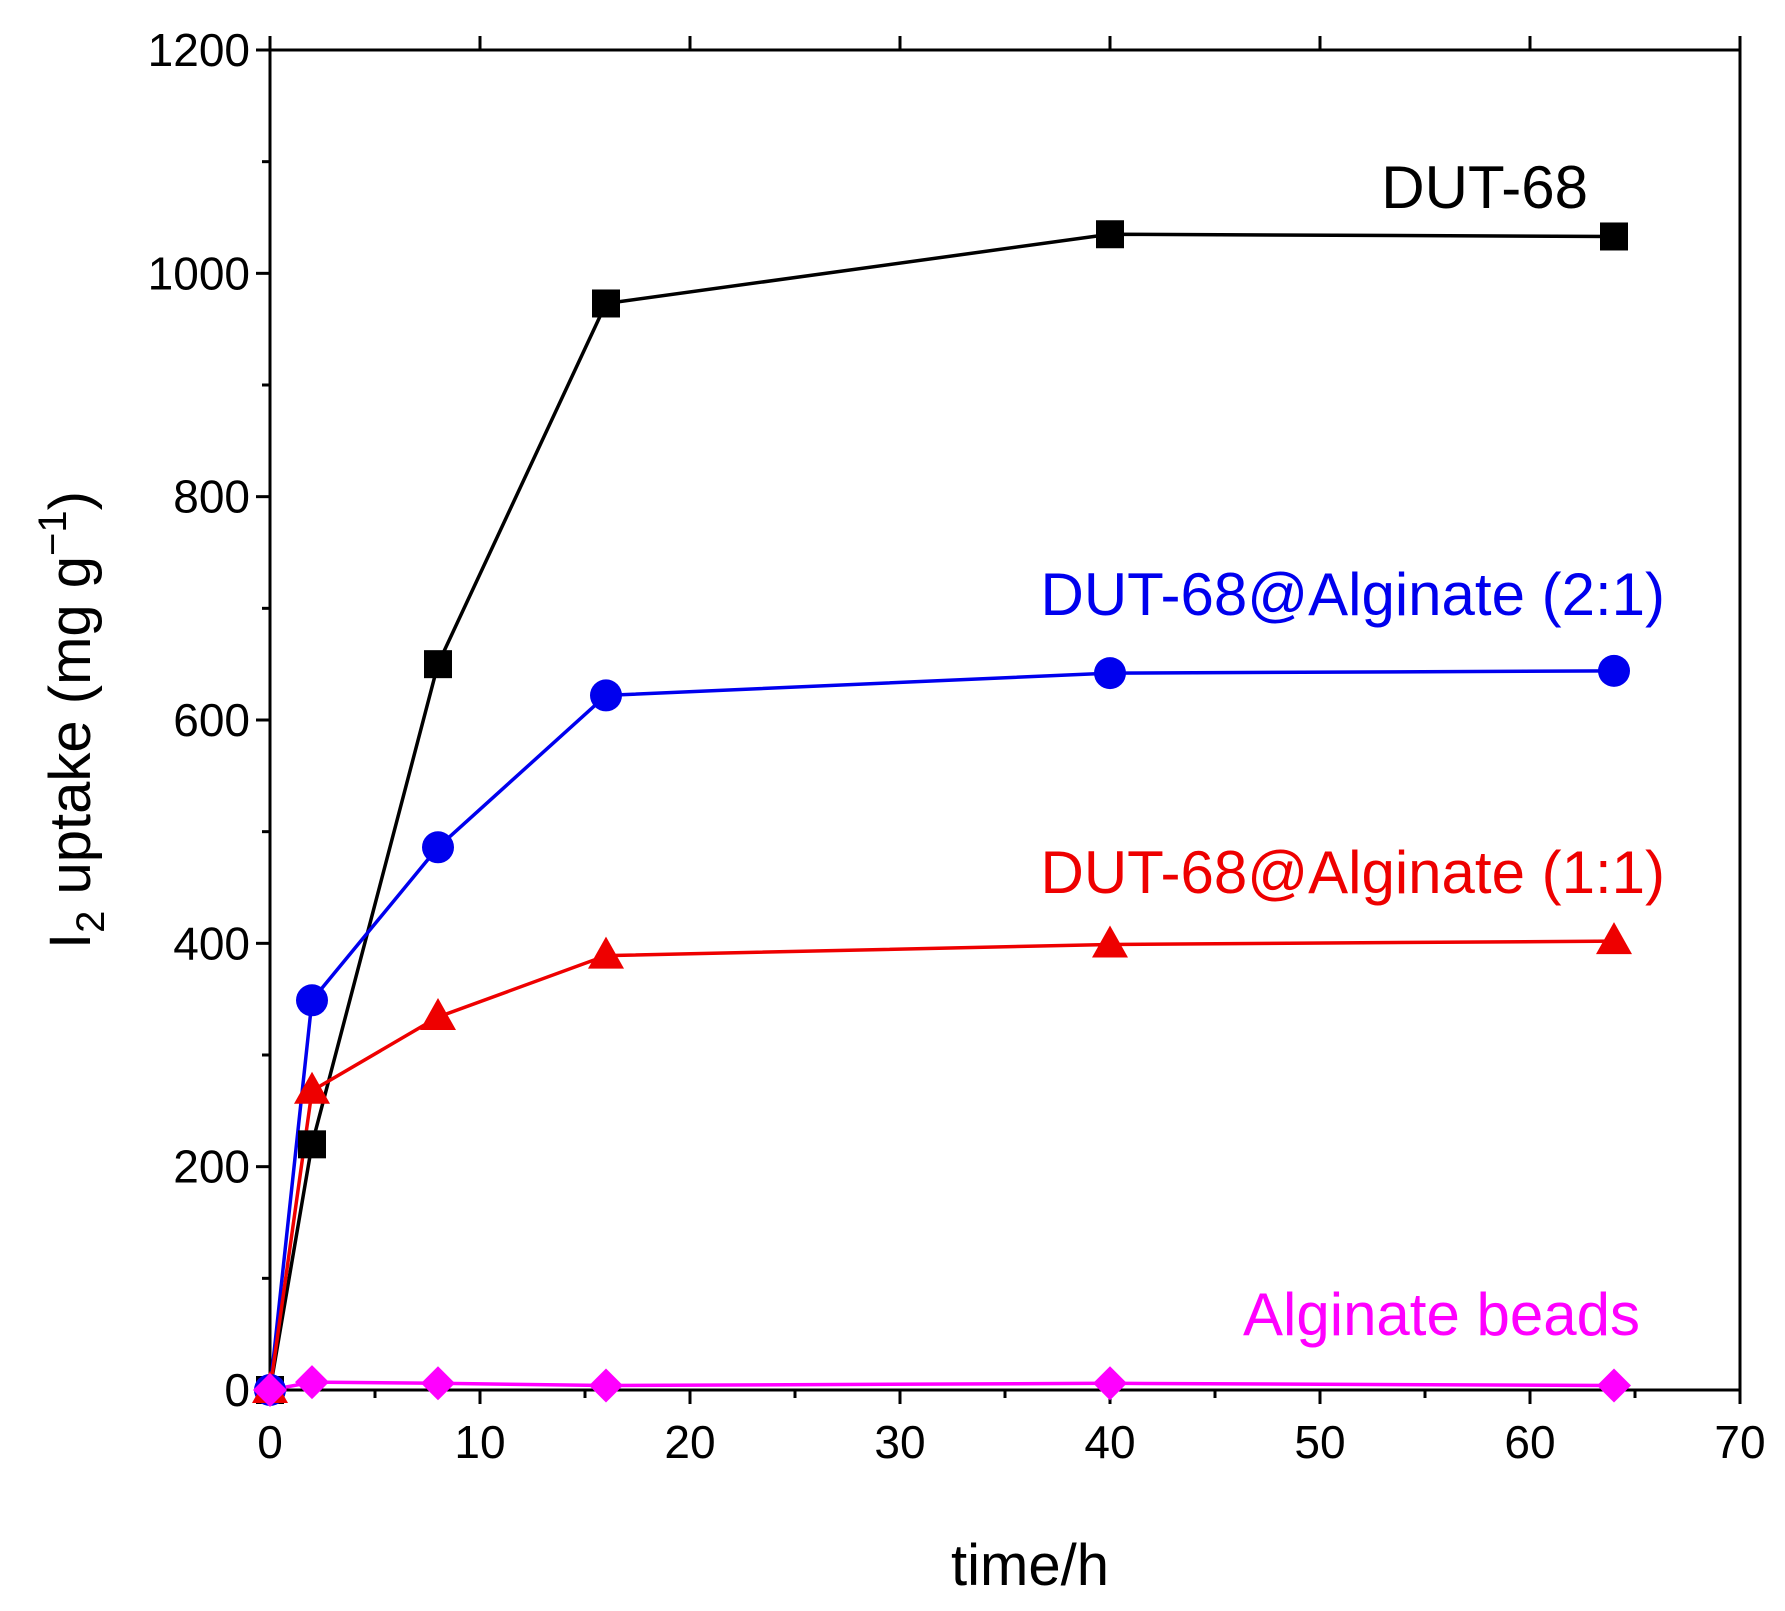  Describe the element at coordinates (899, 1442) in the screenshot. I see `x-tick-label: 30` at that location.